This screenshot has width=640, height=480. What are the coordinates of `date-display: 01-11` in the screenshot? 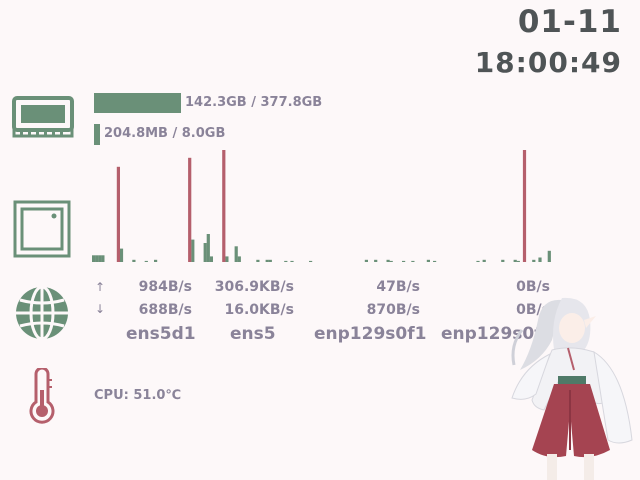 It's located at (569, 22).